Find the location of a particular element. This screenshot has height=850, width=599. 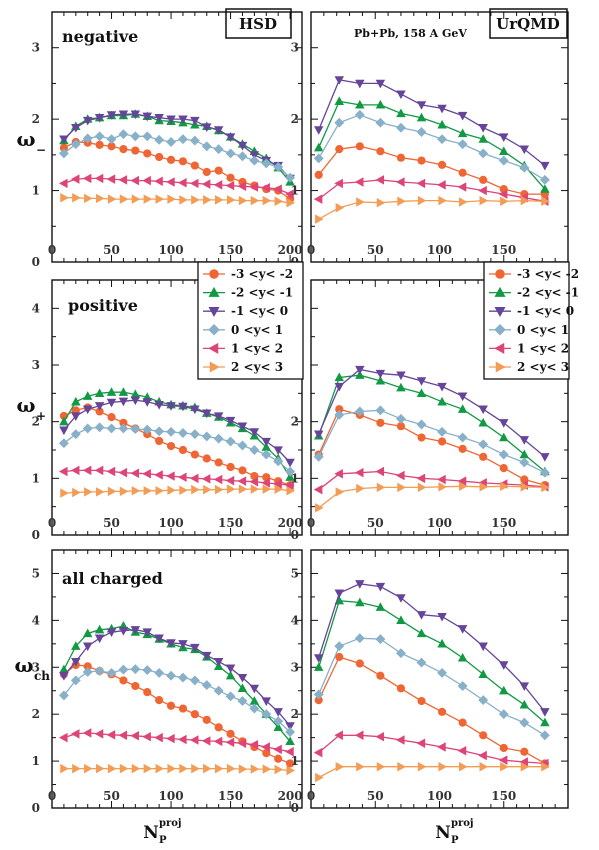

ylabel-row-1-main: ω is located at coordinates (25, 405).